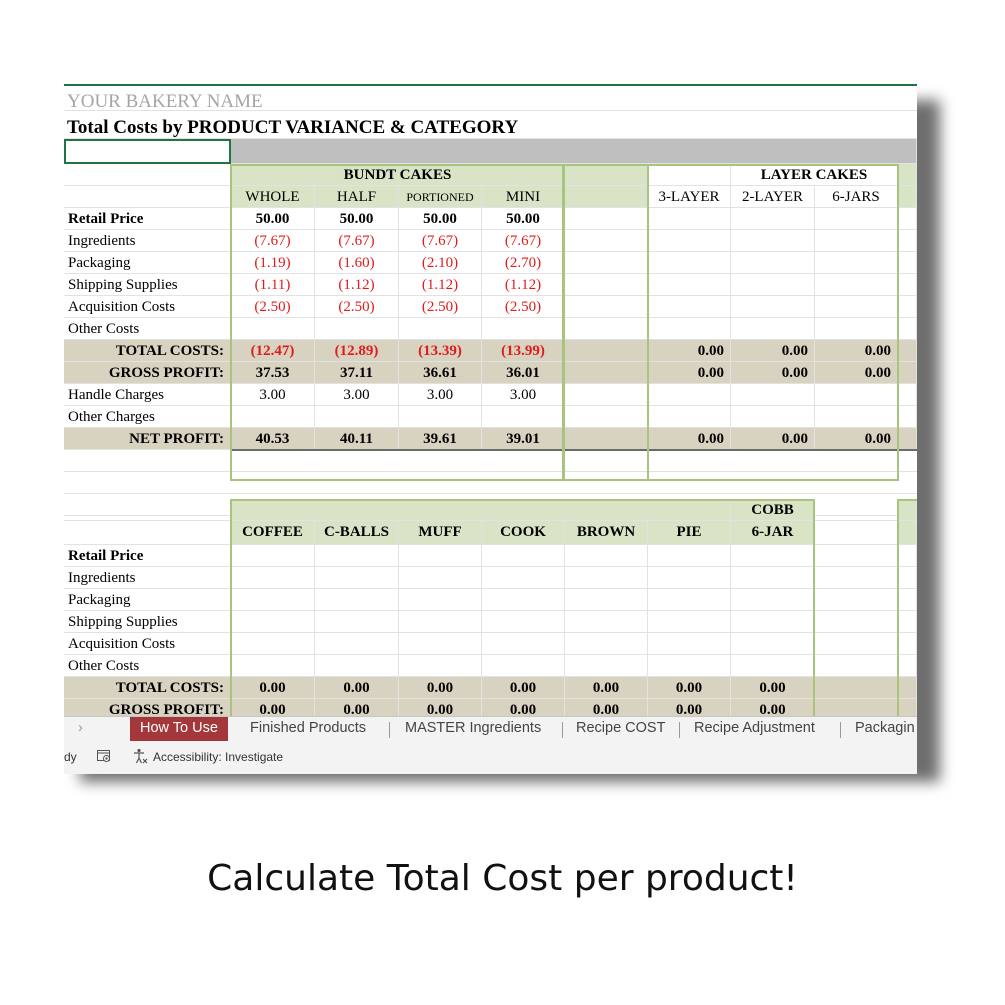 This screenshot has width=1005, height=1005. What do you see at coordinates (773, 533) in the screenshot?
I see `column-header: 6-JAR` at bounding box center [773, 533].